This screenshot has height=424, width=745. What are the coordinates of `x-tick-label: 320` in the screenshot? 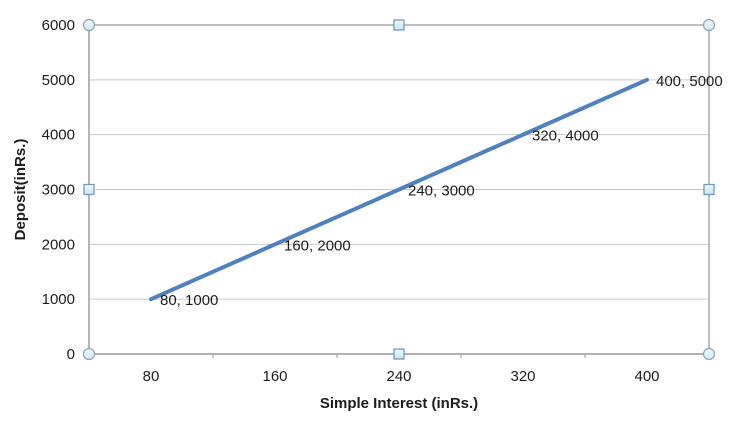 It's located at (522, 376).